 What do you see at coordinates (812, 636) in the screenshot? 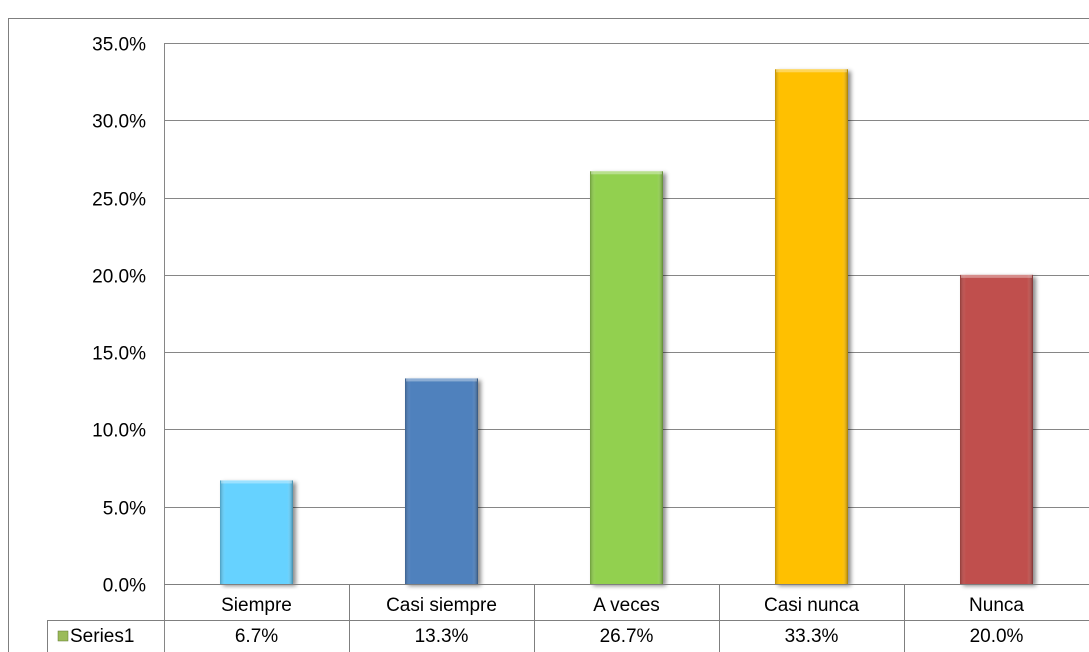
I see `data-value-label: 33.3%` at bounding box center [812, 636].